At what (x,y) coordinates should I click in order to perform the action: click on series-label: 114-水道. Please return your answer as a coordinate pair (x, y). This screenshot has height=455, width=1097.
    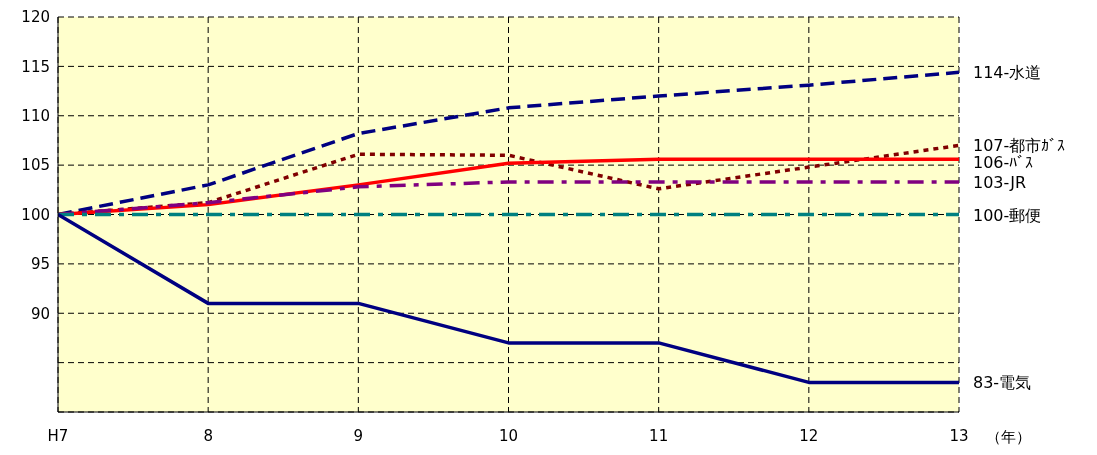
    Looking at the image, I should click on (1007, 73).